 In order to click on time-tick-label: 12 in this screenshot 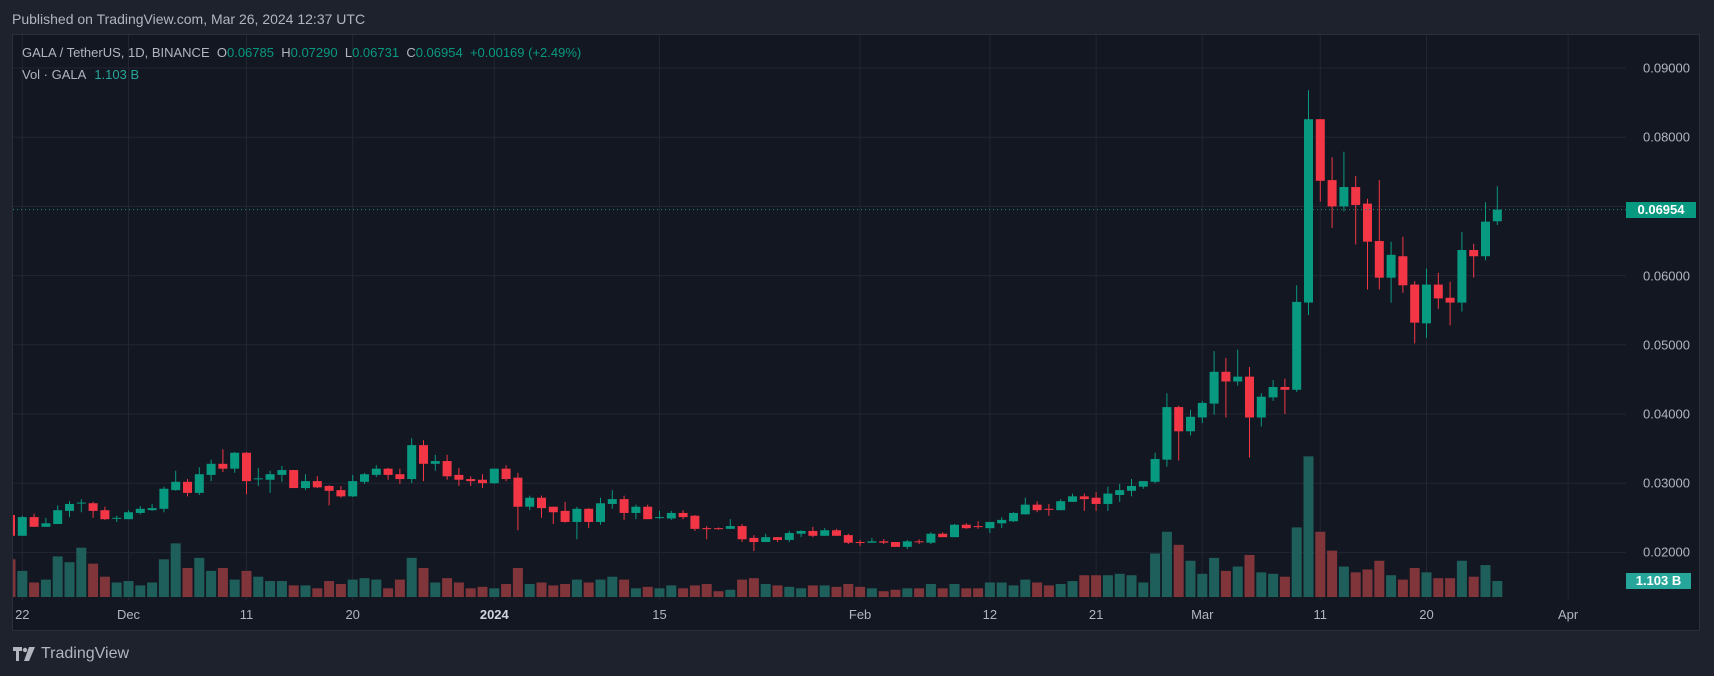, I will do `click(990, 614)`.